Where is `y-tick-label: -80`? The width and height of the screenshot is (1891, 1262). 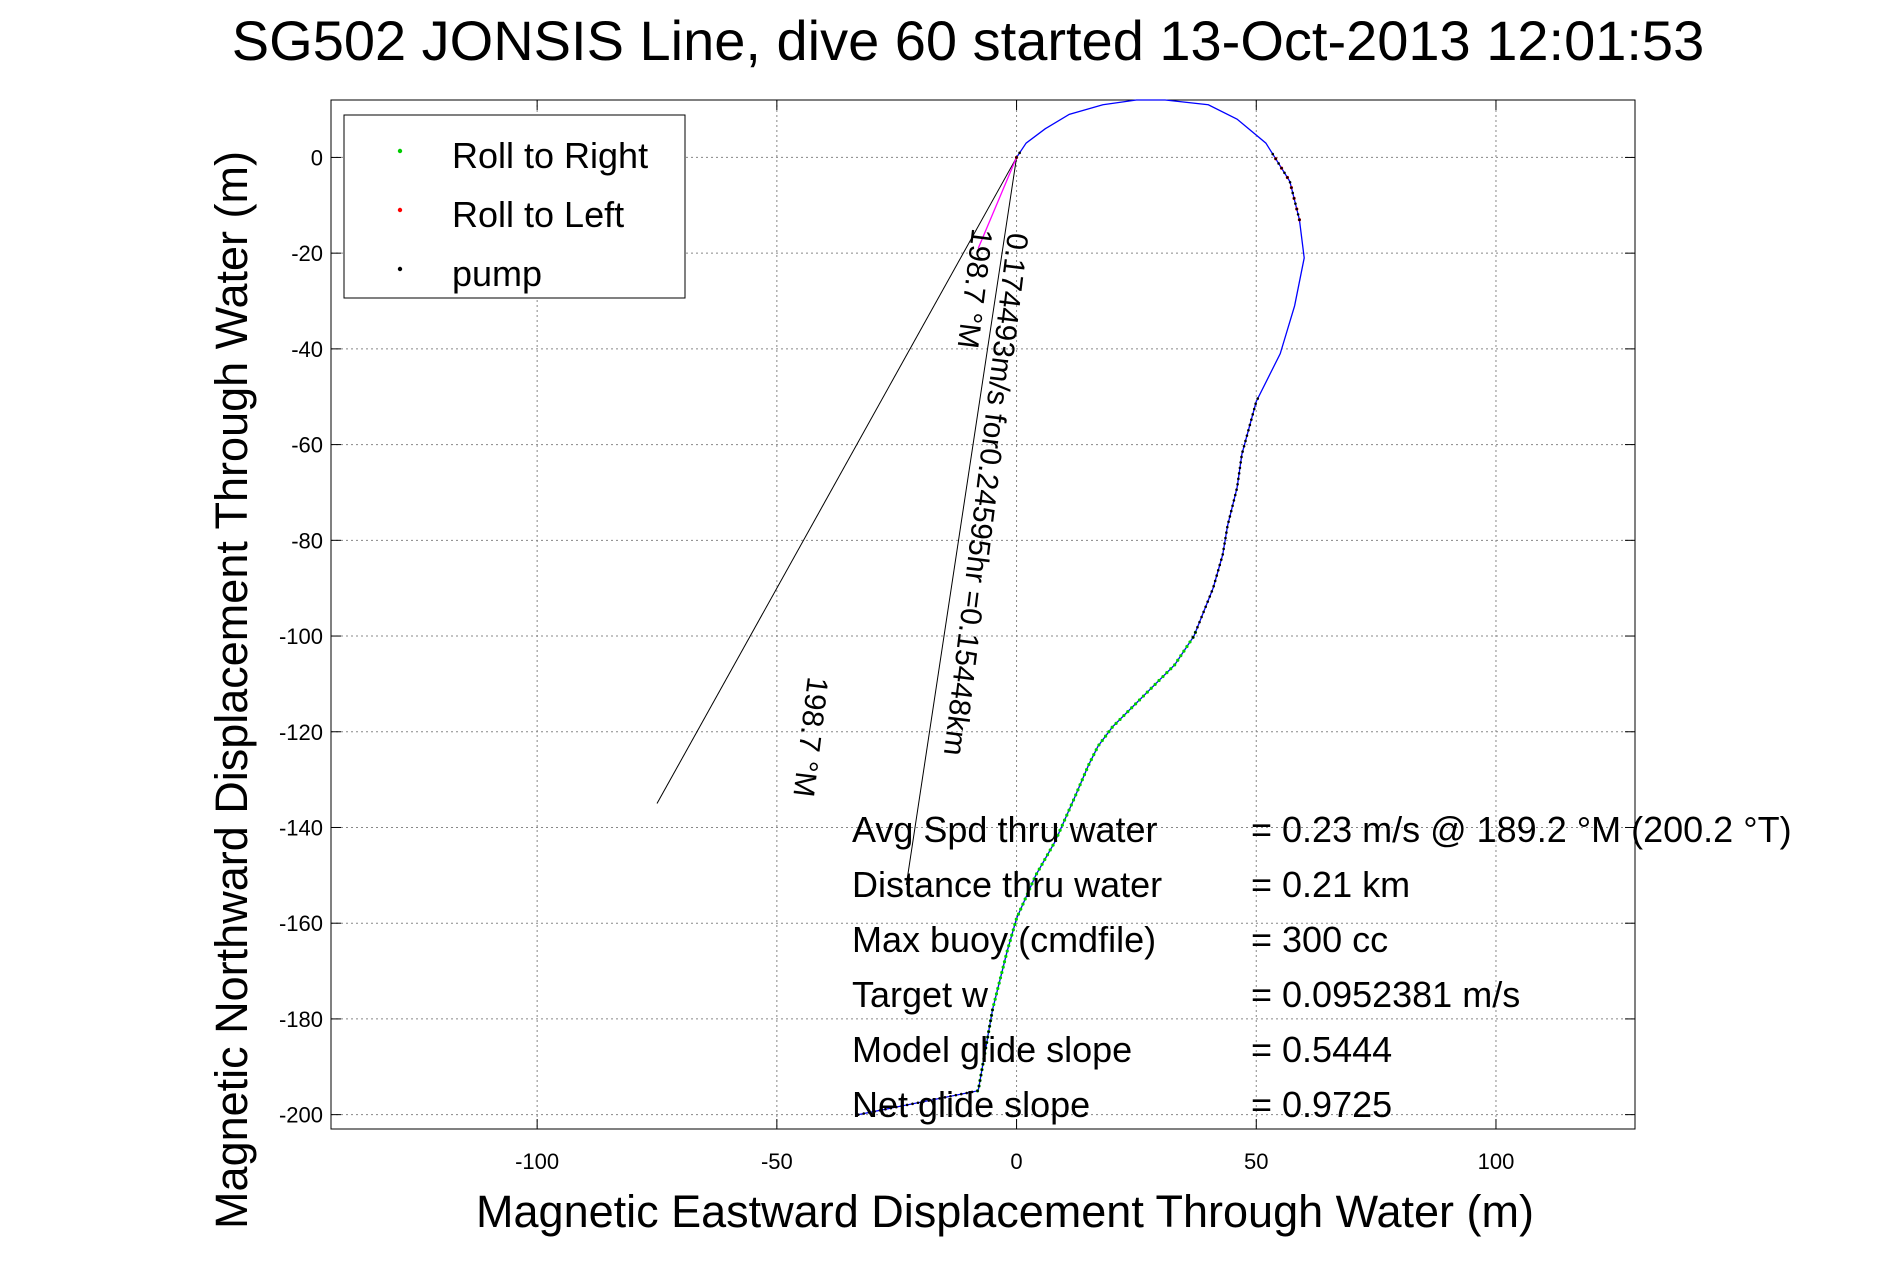
y-tick-label: -80 is located at coordinates (307, 540).